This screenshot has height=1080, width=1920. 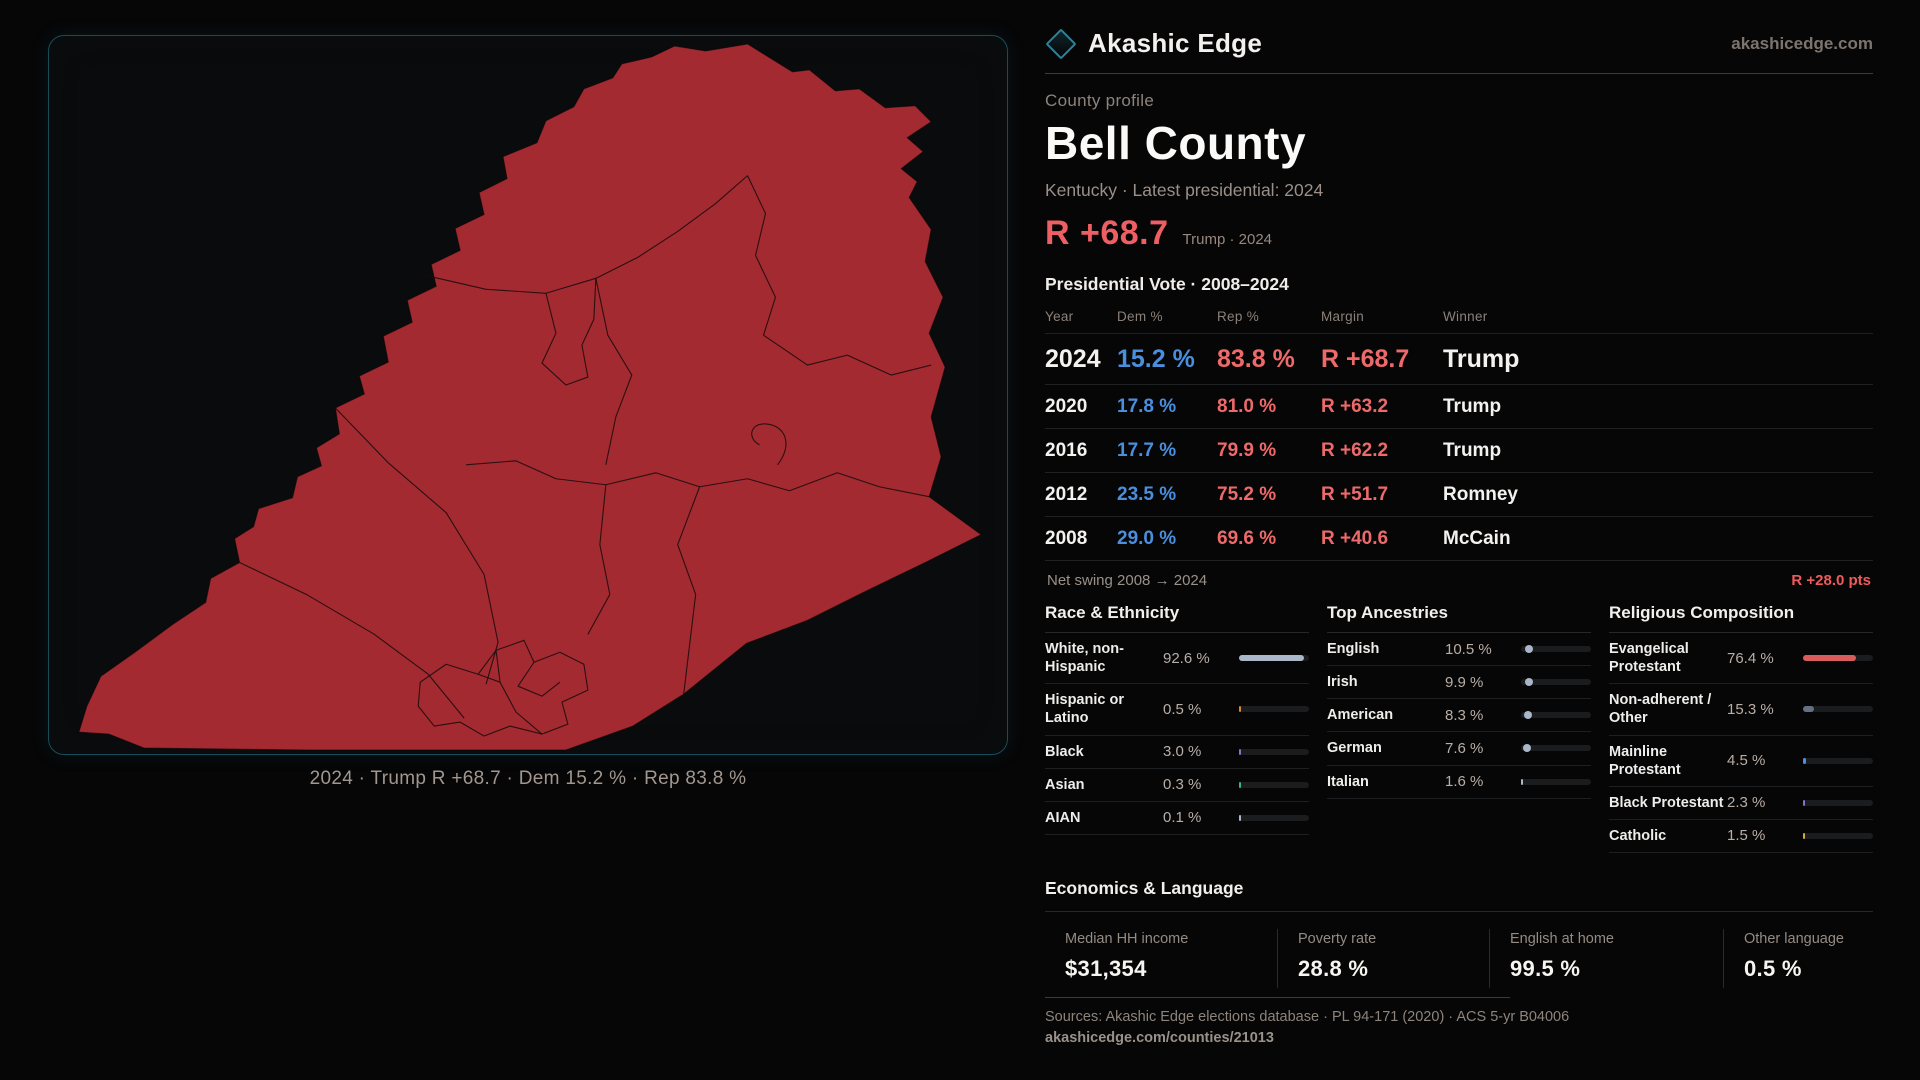 What do you see at coordinates (1464, 715) in the screenshot?
I see `ancestry-value: 8.3 %` at bounding box center [1464, 715].